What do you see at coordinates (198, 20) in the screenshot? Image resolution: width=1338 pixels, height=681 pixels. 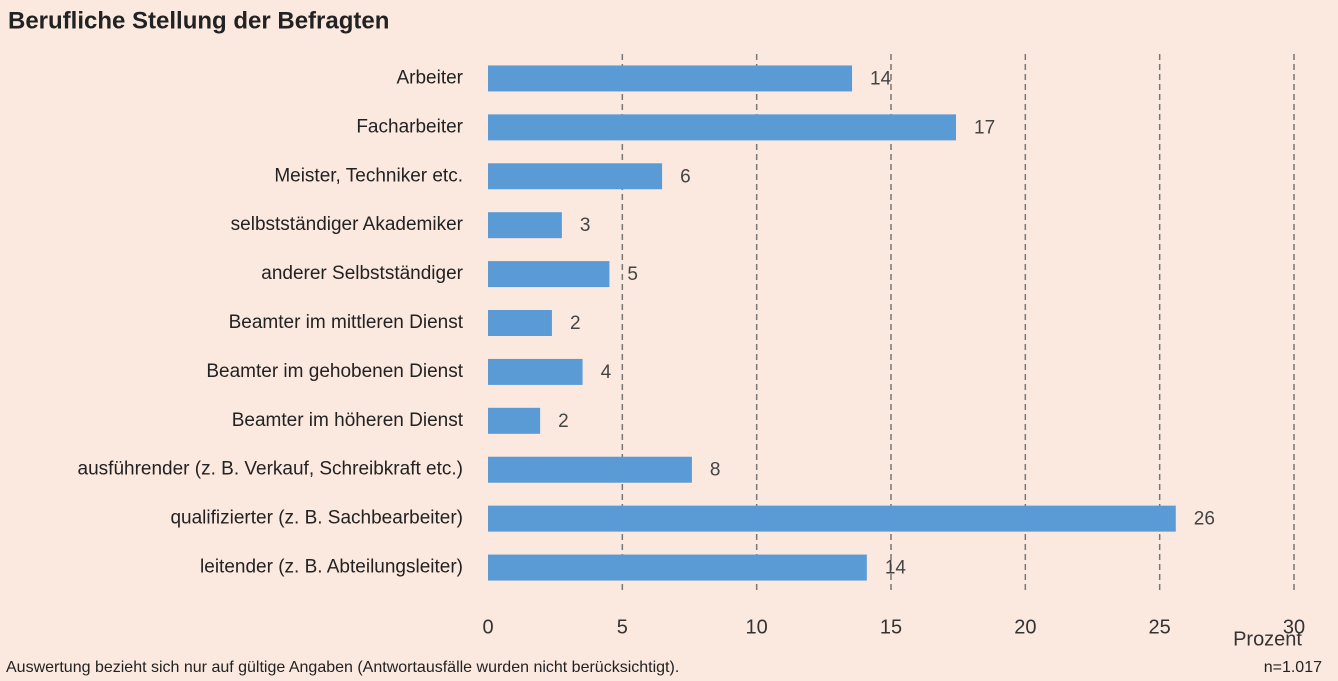 I see `chart-title: Berufliche Stellung der Befragten` at bounding box center [198, 20].